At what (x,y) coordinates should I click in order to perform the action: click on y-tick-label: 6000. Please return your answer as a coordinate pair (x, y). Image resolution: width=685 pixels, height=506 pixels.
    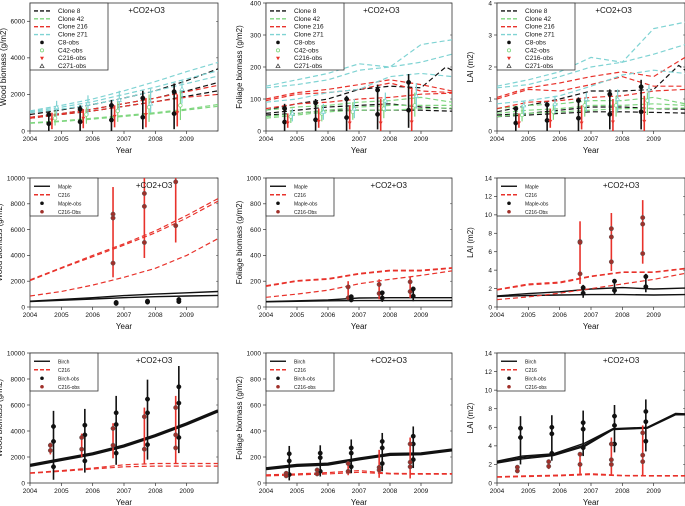
    Looking at the image, I should click on (18, 22).